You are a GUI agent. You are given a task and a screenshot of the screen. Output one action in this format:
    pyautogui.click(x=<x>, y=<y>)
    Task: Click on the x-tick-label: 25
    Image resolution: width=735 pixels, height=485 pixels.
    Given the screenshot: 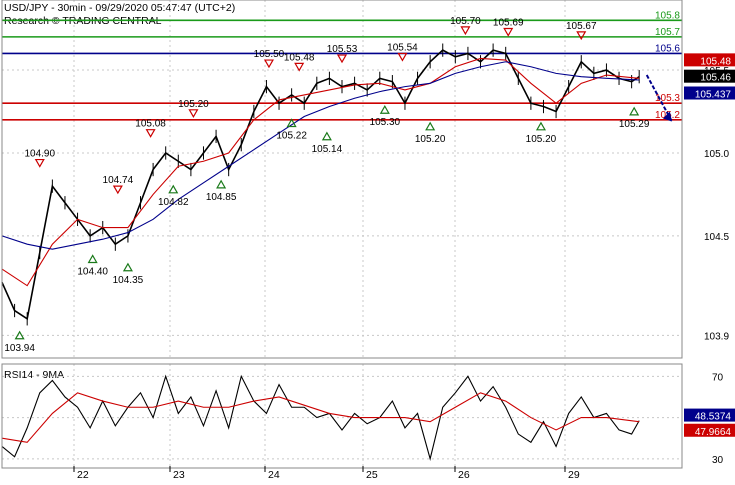 What is the action you would take?
    pyautogui.click(x=372, y=474)
    